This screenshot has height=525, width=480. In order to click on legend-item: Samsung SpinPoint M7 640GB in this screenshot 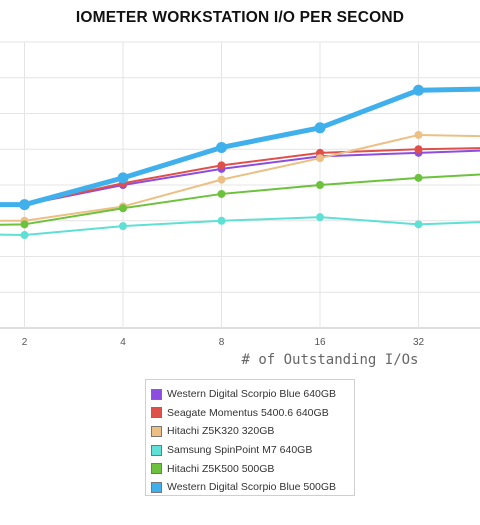, I will do `click(252, 450)`.